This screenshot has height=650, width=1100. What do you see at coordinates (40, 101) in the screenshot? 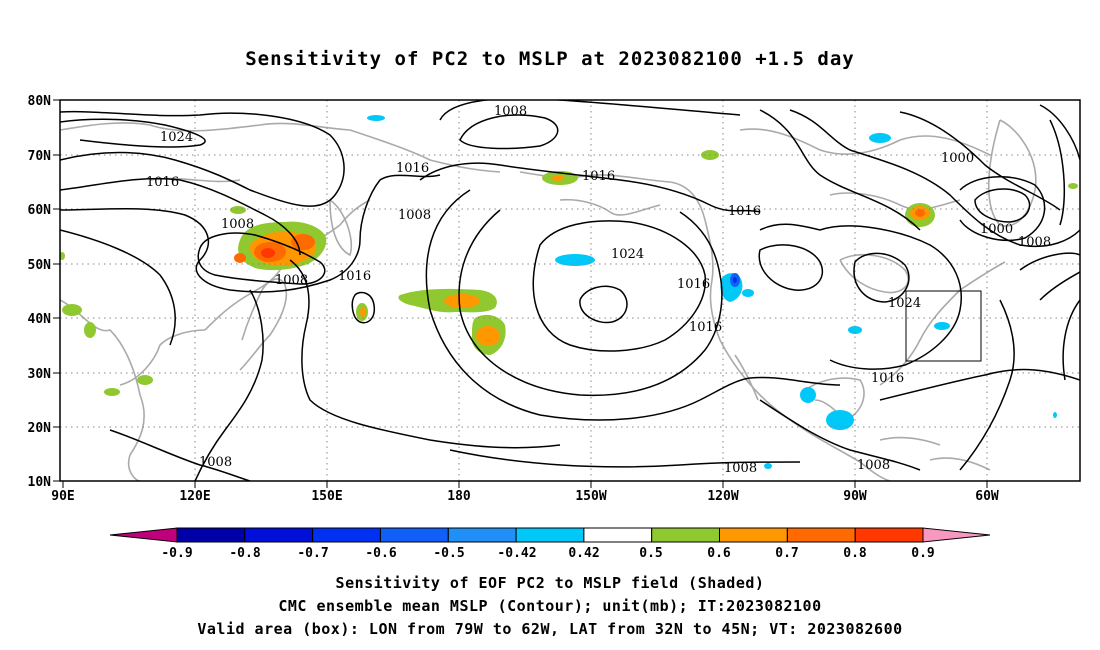
I see `lat-label: 80N` at bounding box center [40, 101].